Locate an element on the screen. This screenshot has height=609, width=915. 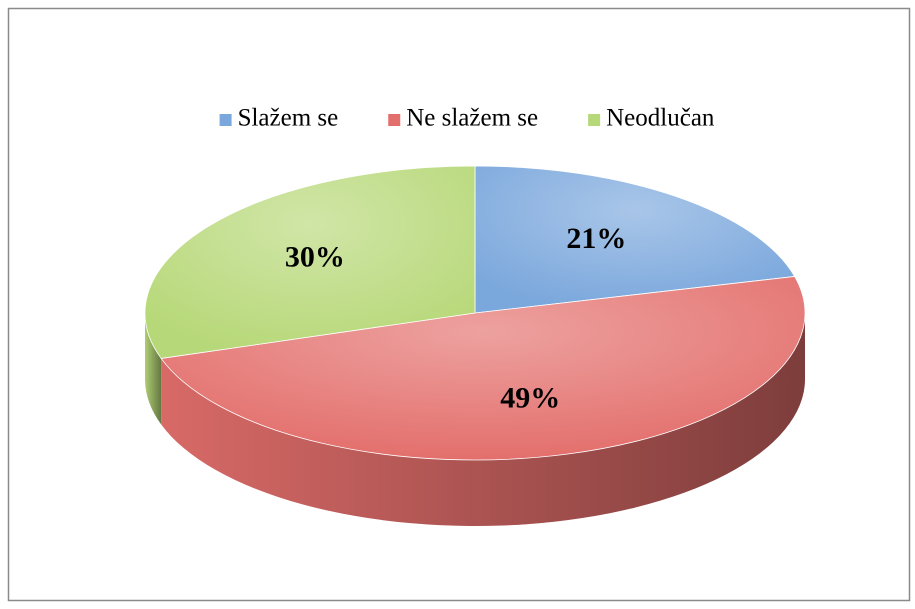
slice-side-shade is located at coordinates (153, 369).